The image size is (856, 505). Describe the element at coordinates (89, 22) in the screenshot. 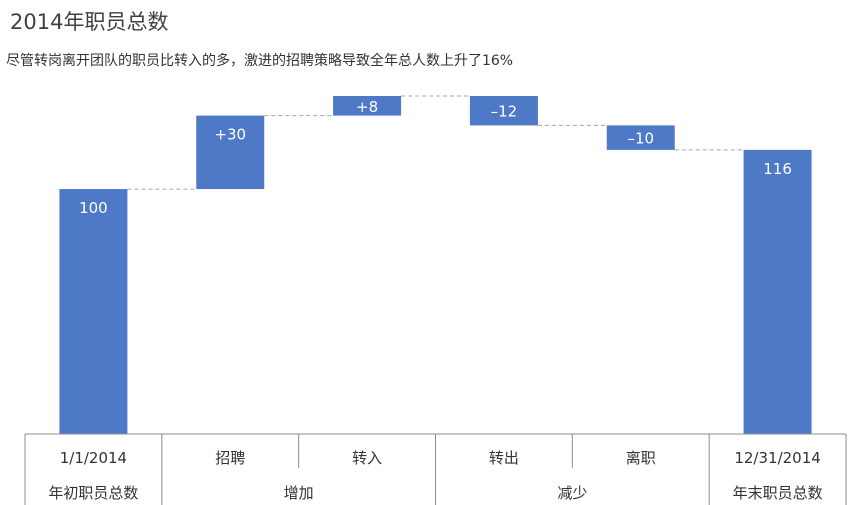

I see `chart-title: 2014年职员总数` at that location.